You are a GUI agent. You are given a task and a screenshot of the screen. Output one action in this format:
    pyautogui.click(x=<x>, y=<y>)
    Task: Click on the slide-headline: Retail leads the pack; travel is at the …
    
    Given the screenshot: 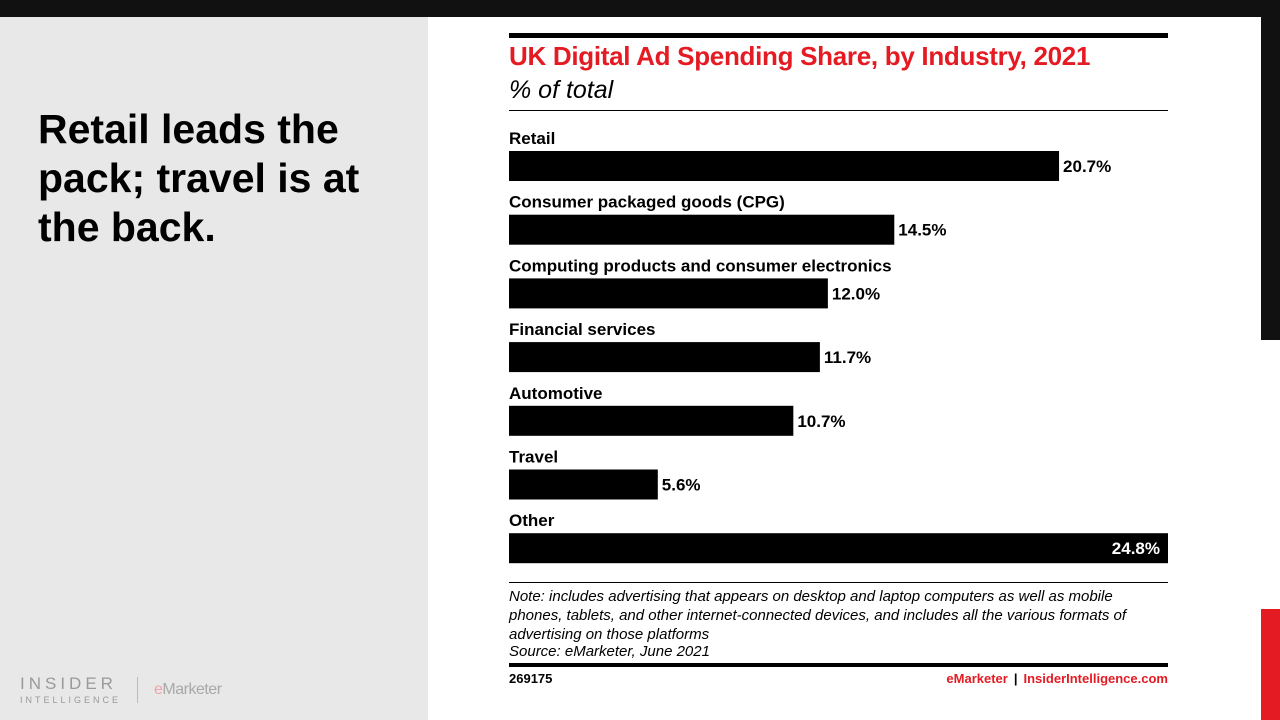 What is the action you would take?
    pyautogui.click(x=199, y=178)
    